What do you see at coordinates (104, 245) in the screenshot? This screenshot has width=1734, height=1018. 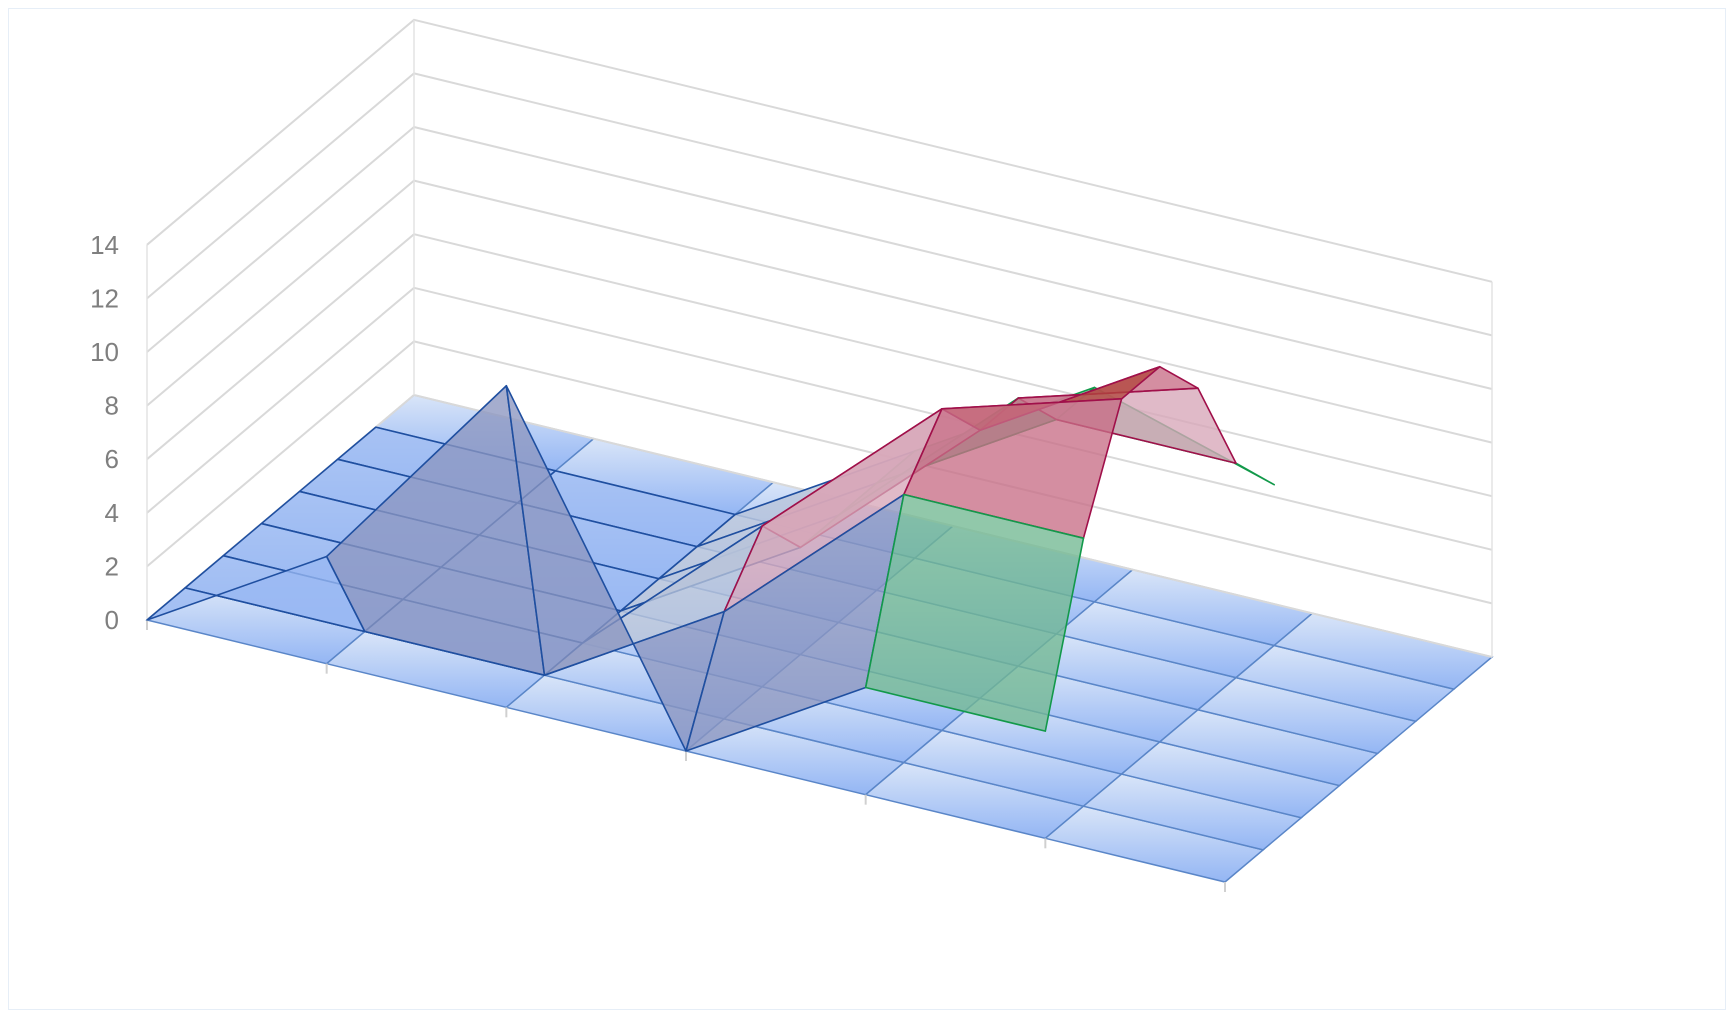 I see `z-tick-label: 14` at bounding box center [104, 245].